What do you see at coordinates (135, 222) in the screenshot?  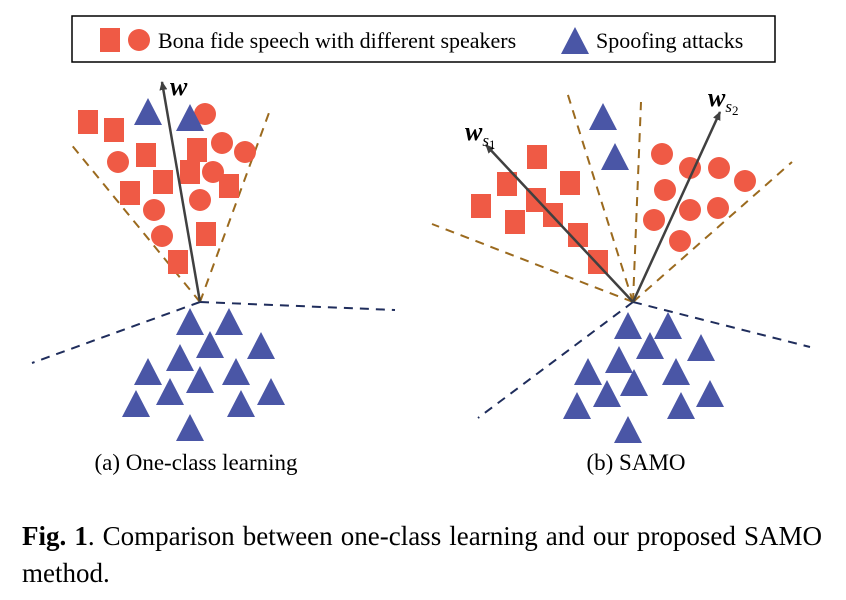 I see `panel-a-brown-boundary-left` at bounding box center [135, 222].